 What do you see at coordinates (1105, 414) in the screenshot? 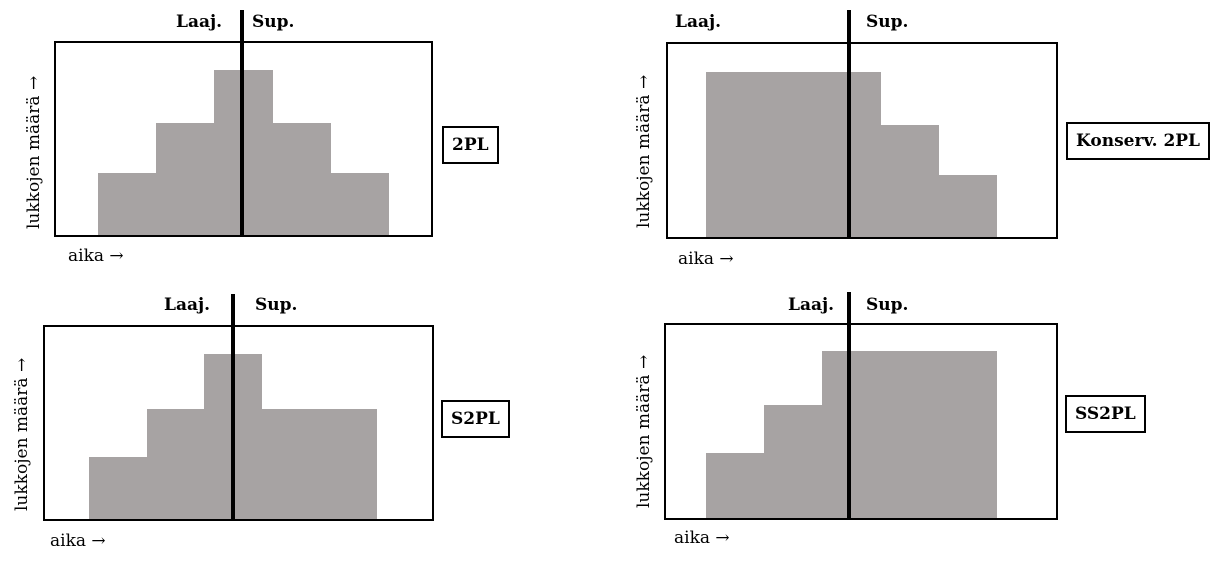
I see `protocol-tag: SS2PL` at bounding box center [1105, 414].